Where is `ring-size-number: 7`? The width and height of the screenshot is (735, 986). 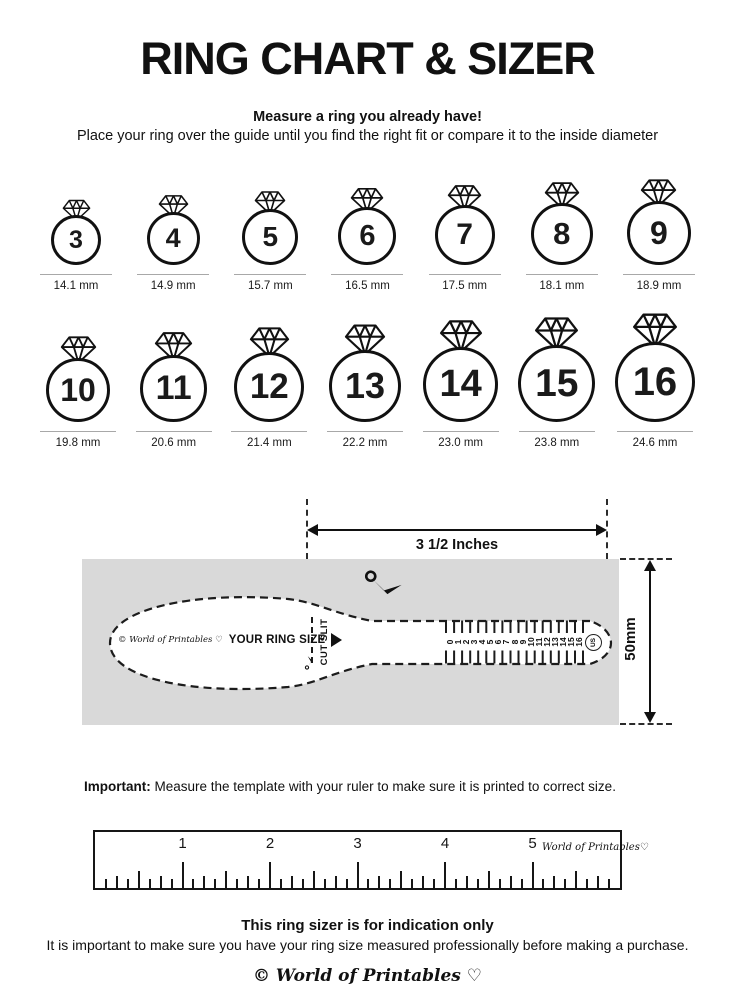
ring-size-number: 7 is located at coordinates (464, 235).